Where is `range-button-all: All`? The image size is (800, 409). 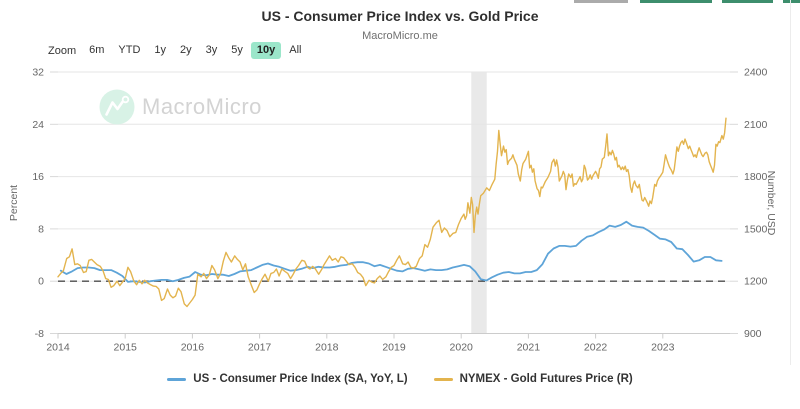 range-button-all: All is located at coordinates (295, 50).